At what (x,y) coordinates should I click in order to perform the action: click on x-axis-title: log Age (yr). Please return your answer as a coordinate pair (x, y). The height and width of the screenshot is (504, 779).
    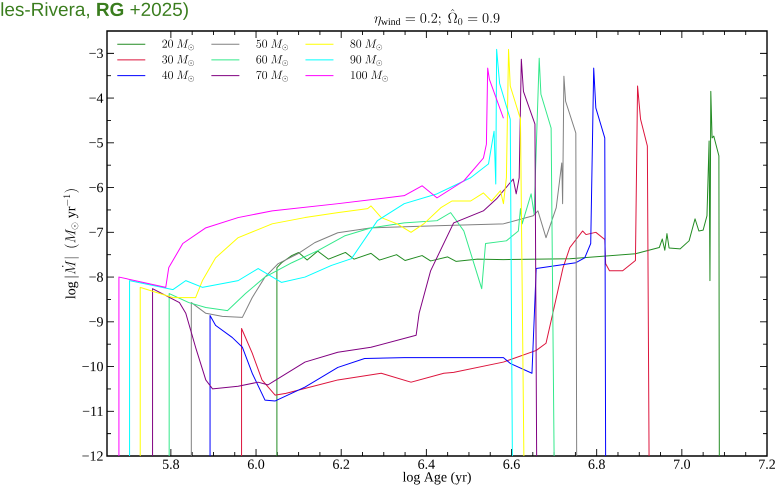
    Looking at the image, I should click on (436, 478).